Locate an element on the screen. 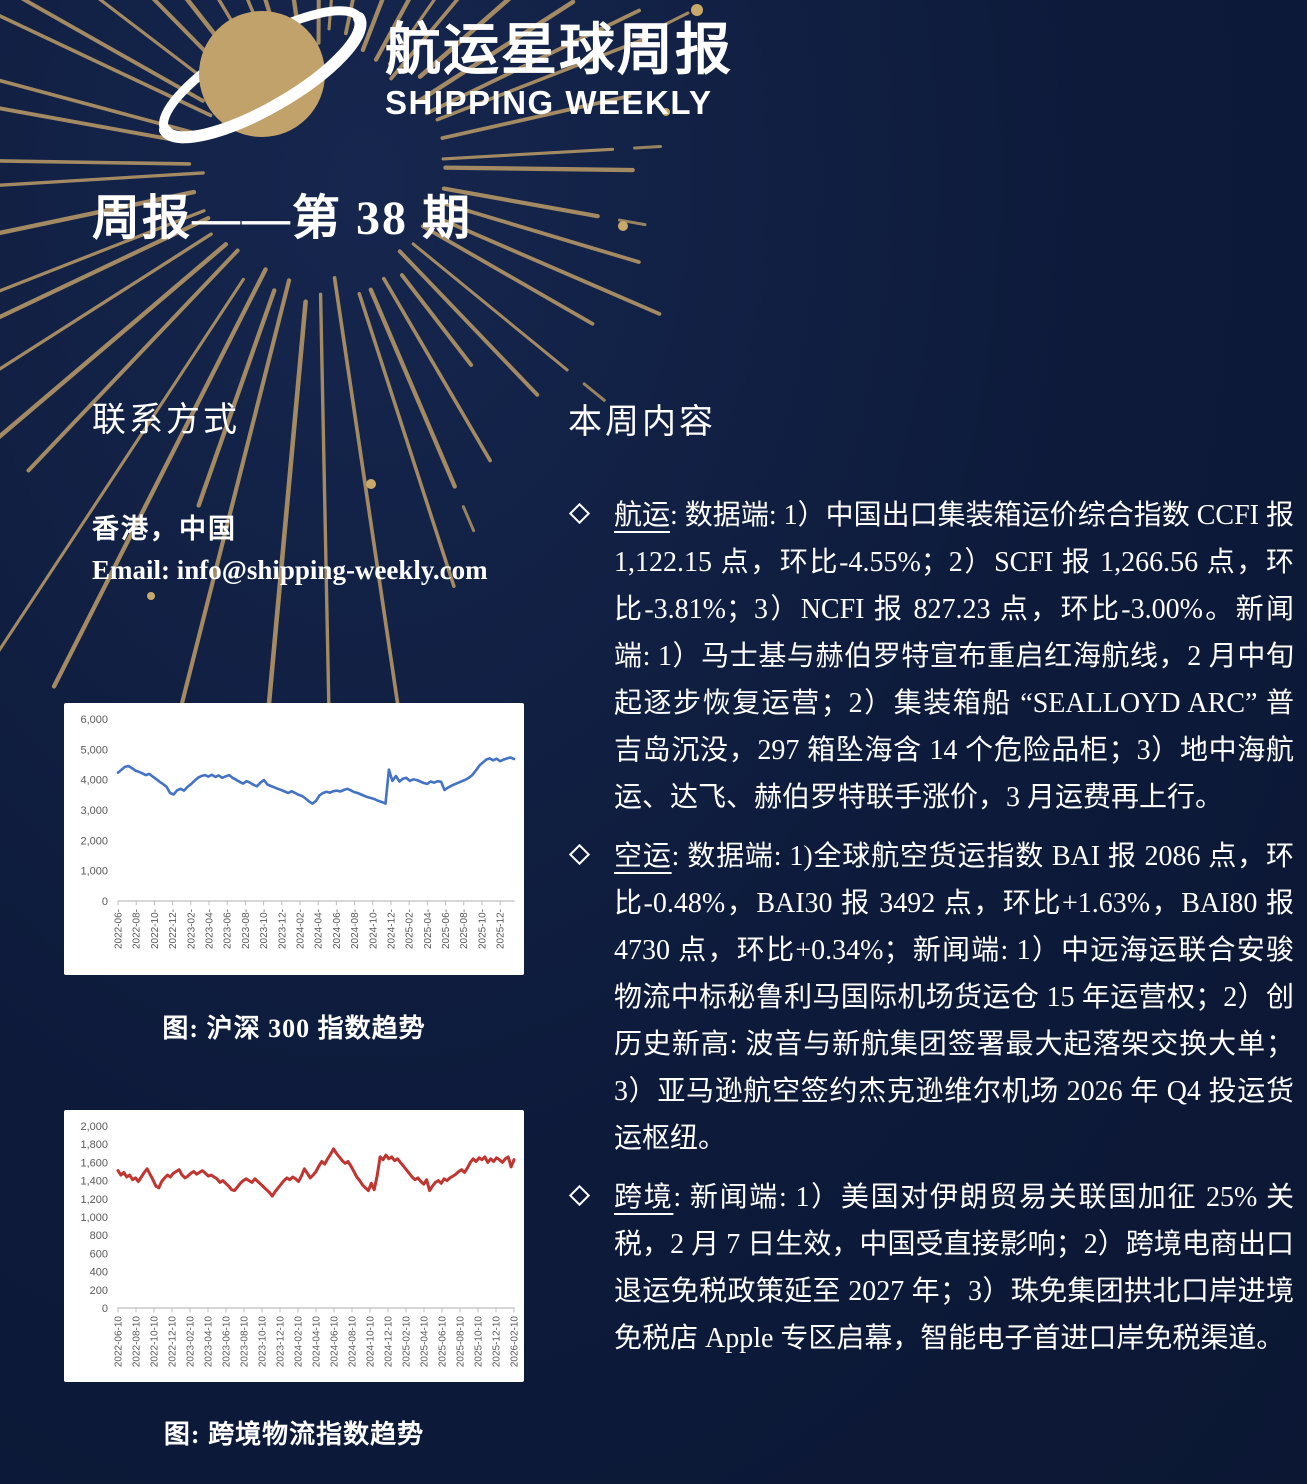 The height and width of the screenshot is (1484, 1307). svg-text: 1,200 is located at coordinates (94, 1200).